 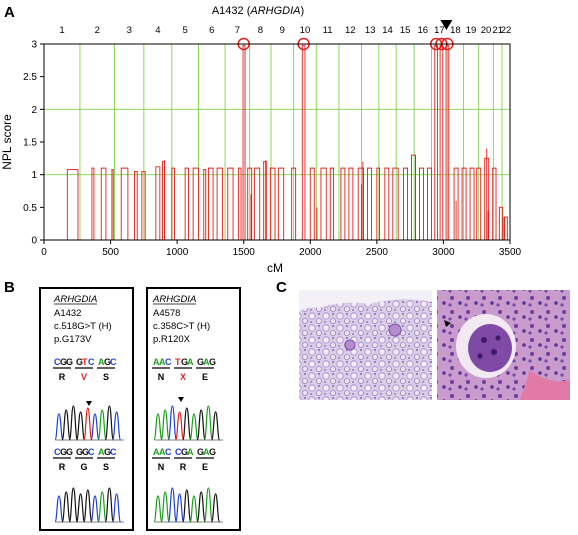 I want to click on x-tick-label: 1500, so click(x=244, y=252).